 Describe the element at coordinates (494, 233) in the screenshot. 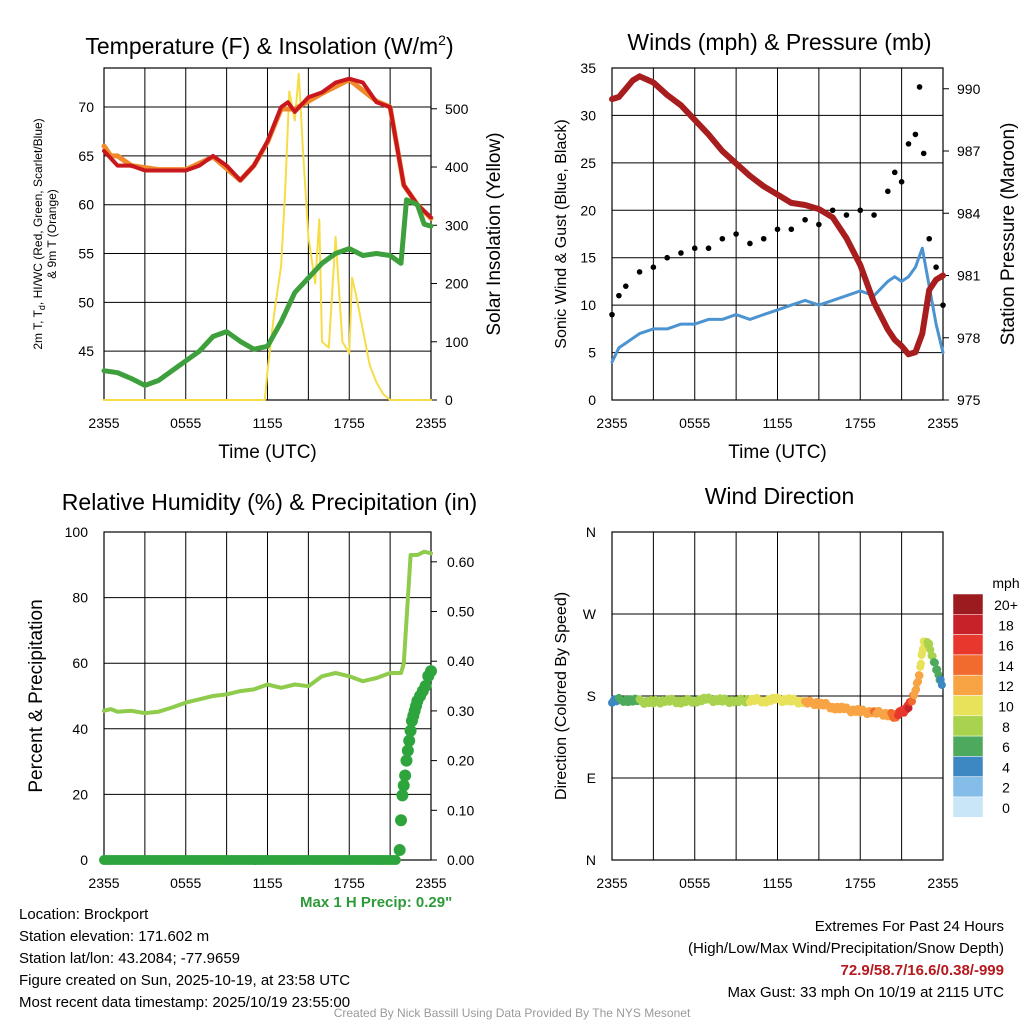

I see `temp-y2-axis-label: Solar Insolation (Yellow)` at that location.